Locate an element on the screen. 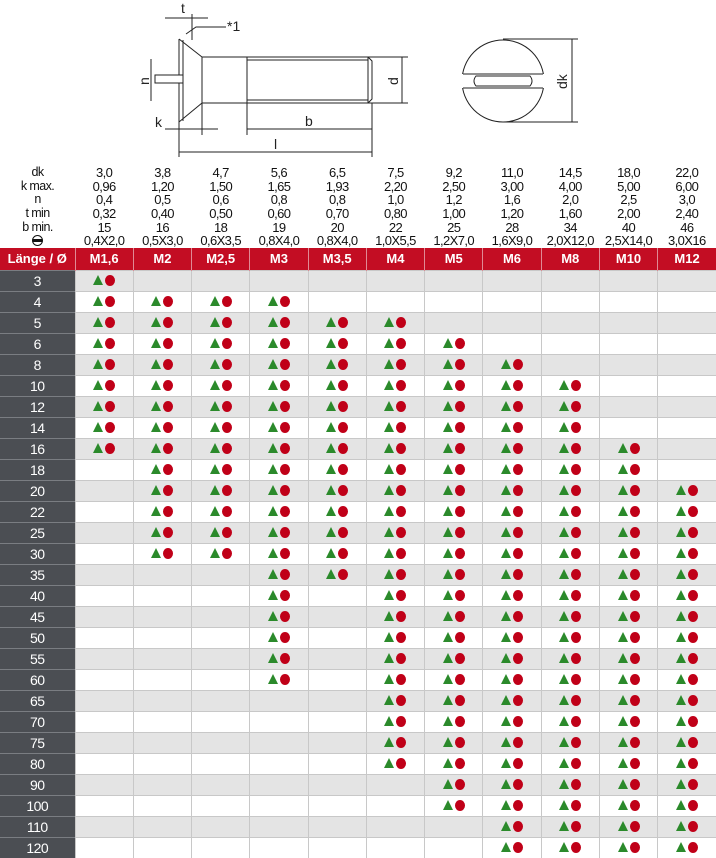 Image resolution: width=716 pixels, height=858 pixels. table-row: 120 is located at coordinates (358, 847).